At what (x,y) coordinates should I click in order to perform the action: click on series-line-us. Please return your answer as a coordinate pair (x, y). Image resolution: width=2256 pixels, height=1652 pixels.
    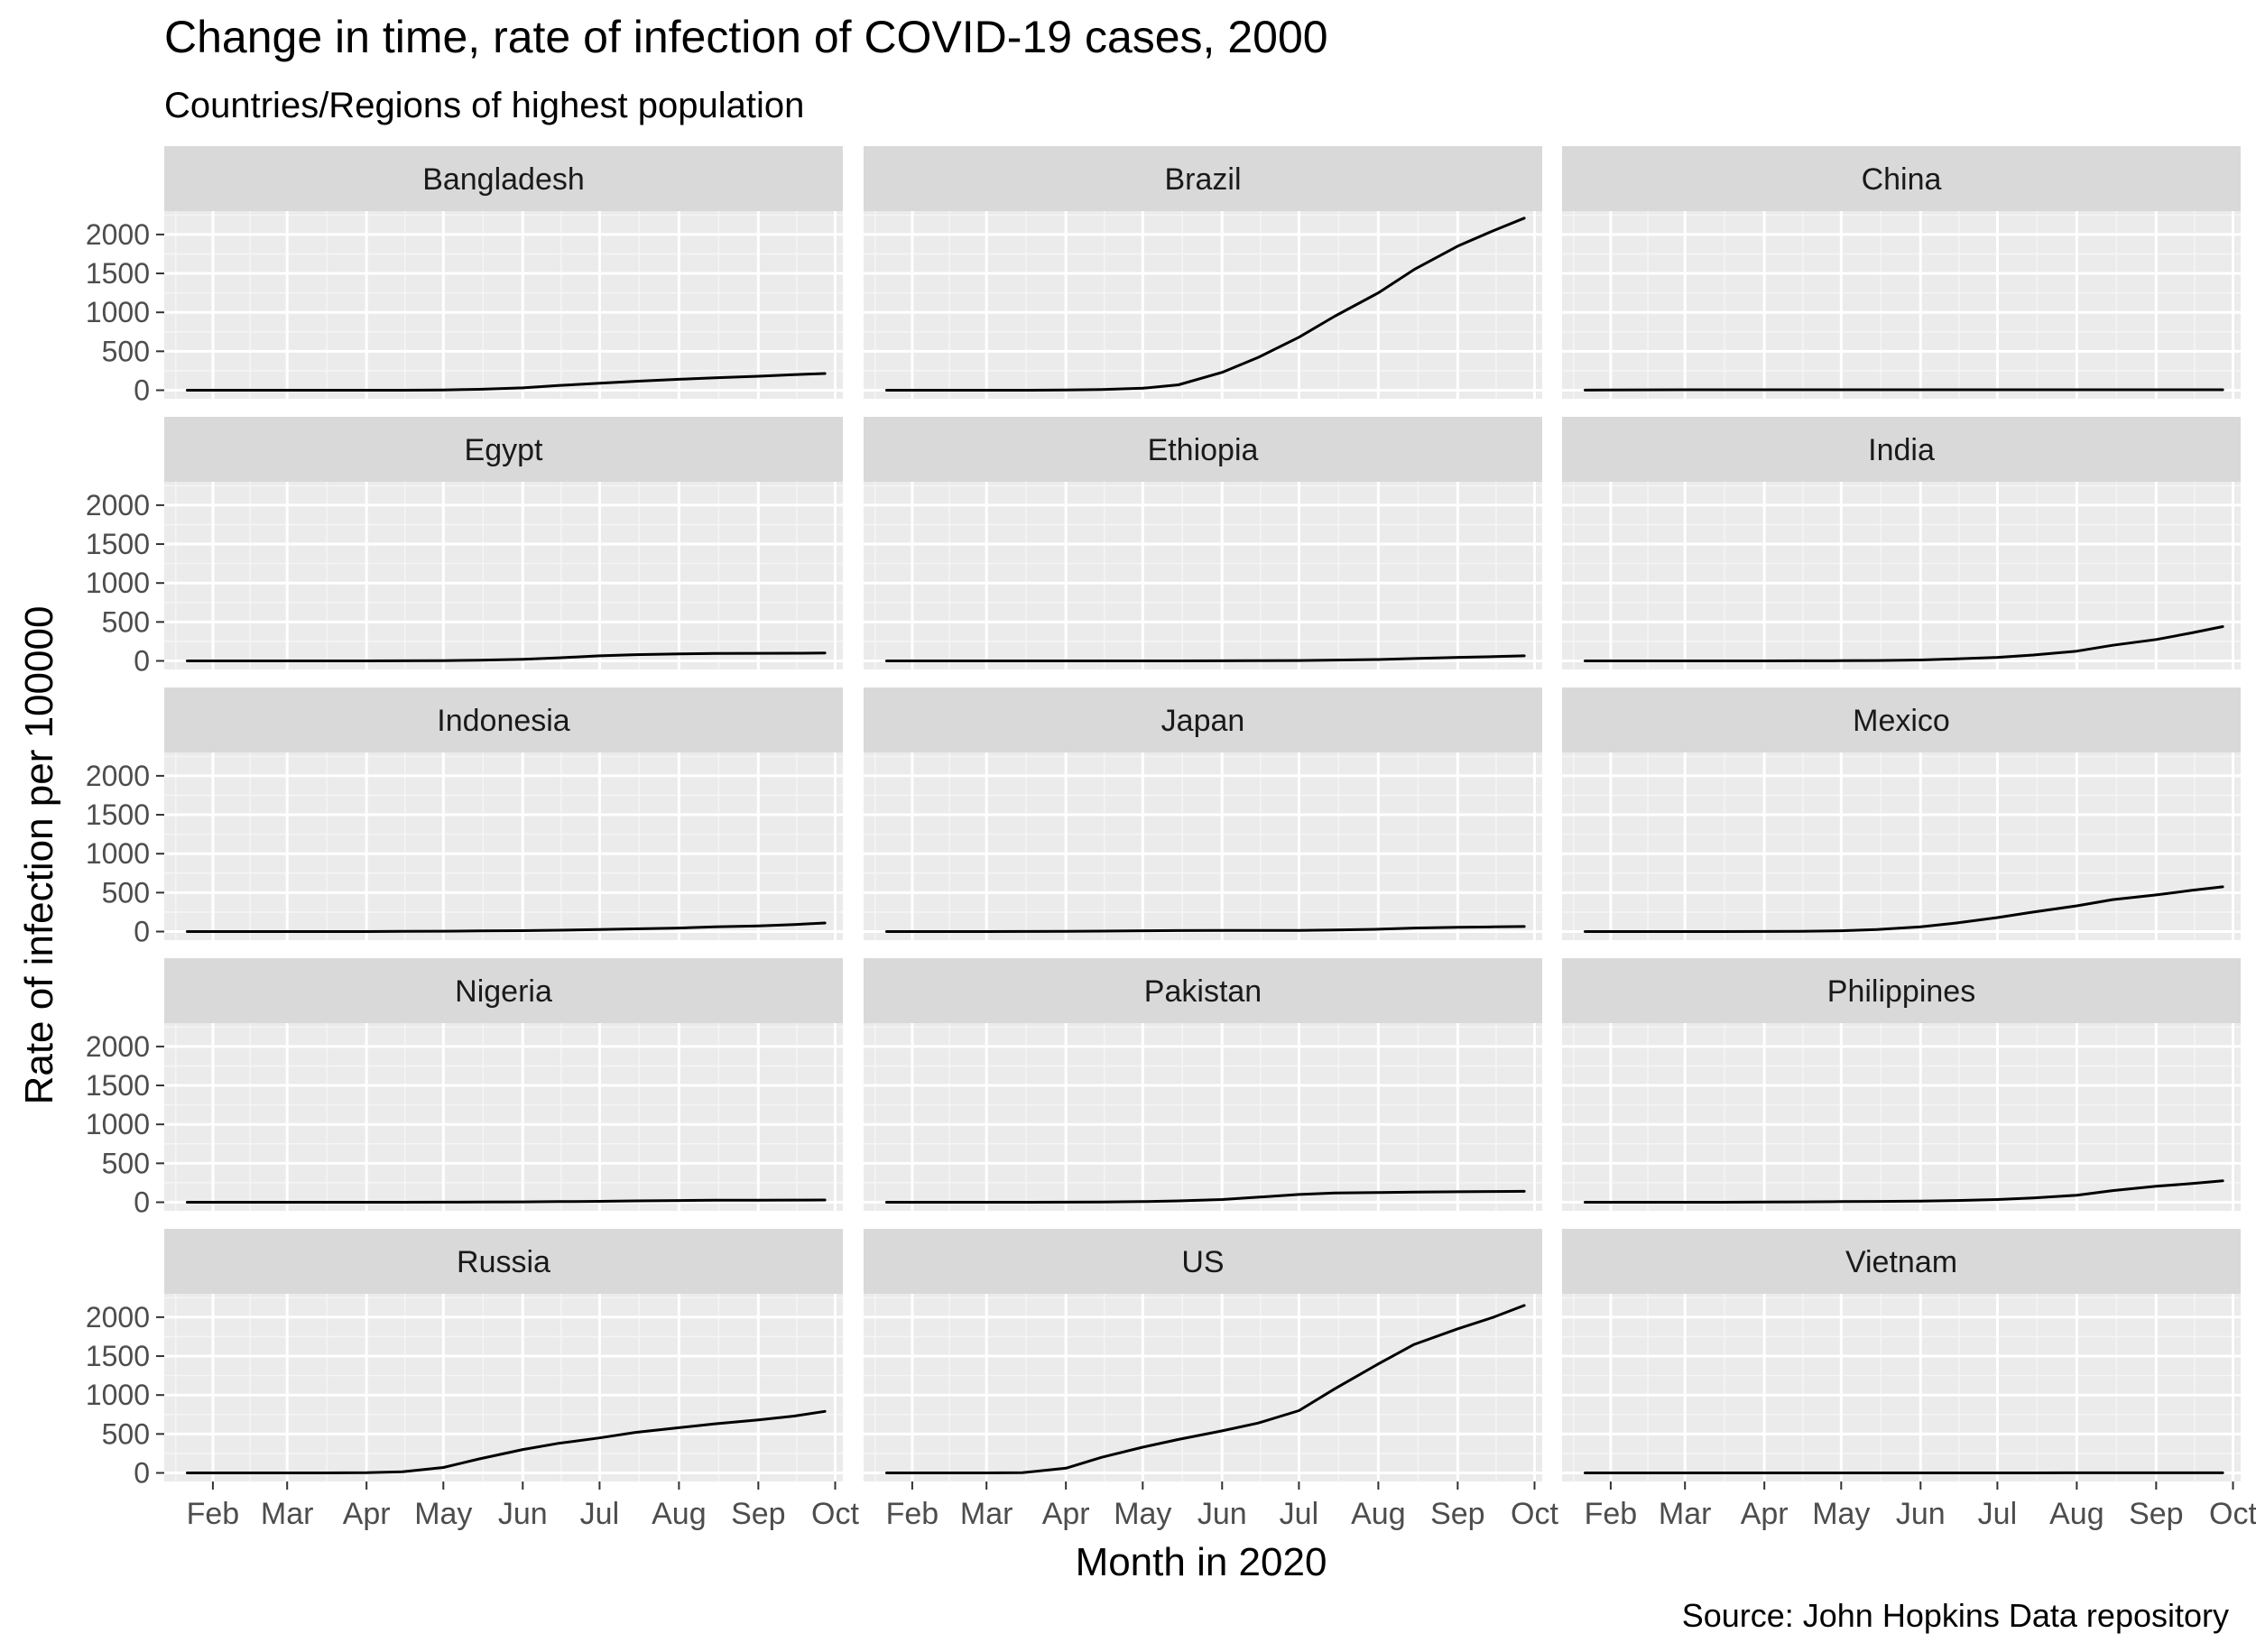
    Looking at the image, I should click on (1205, 1389).